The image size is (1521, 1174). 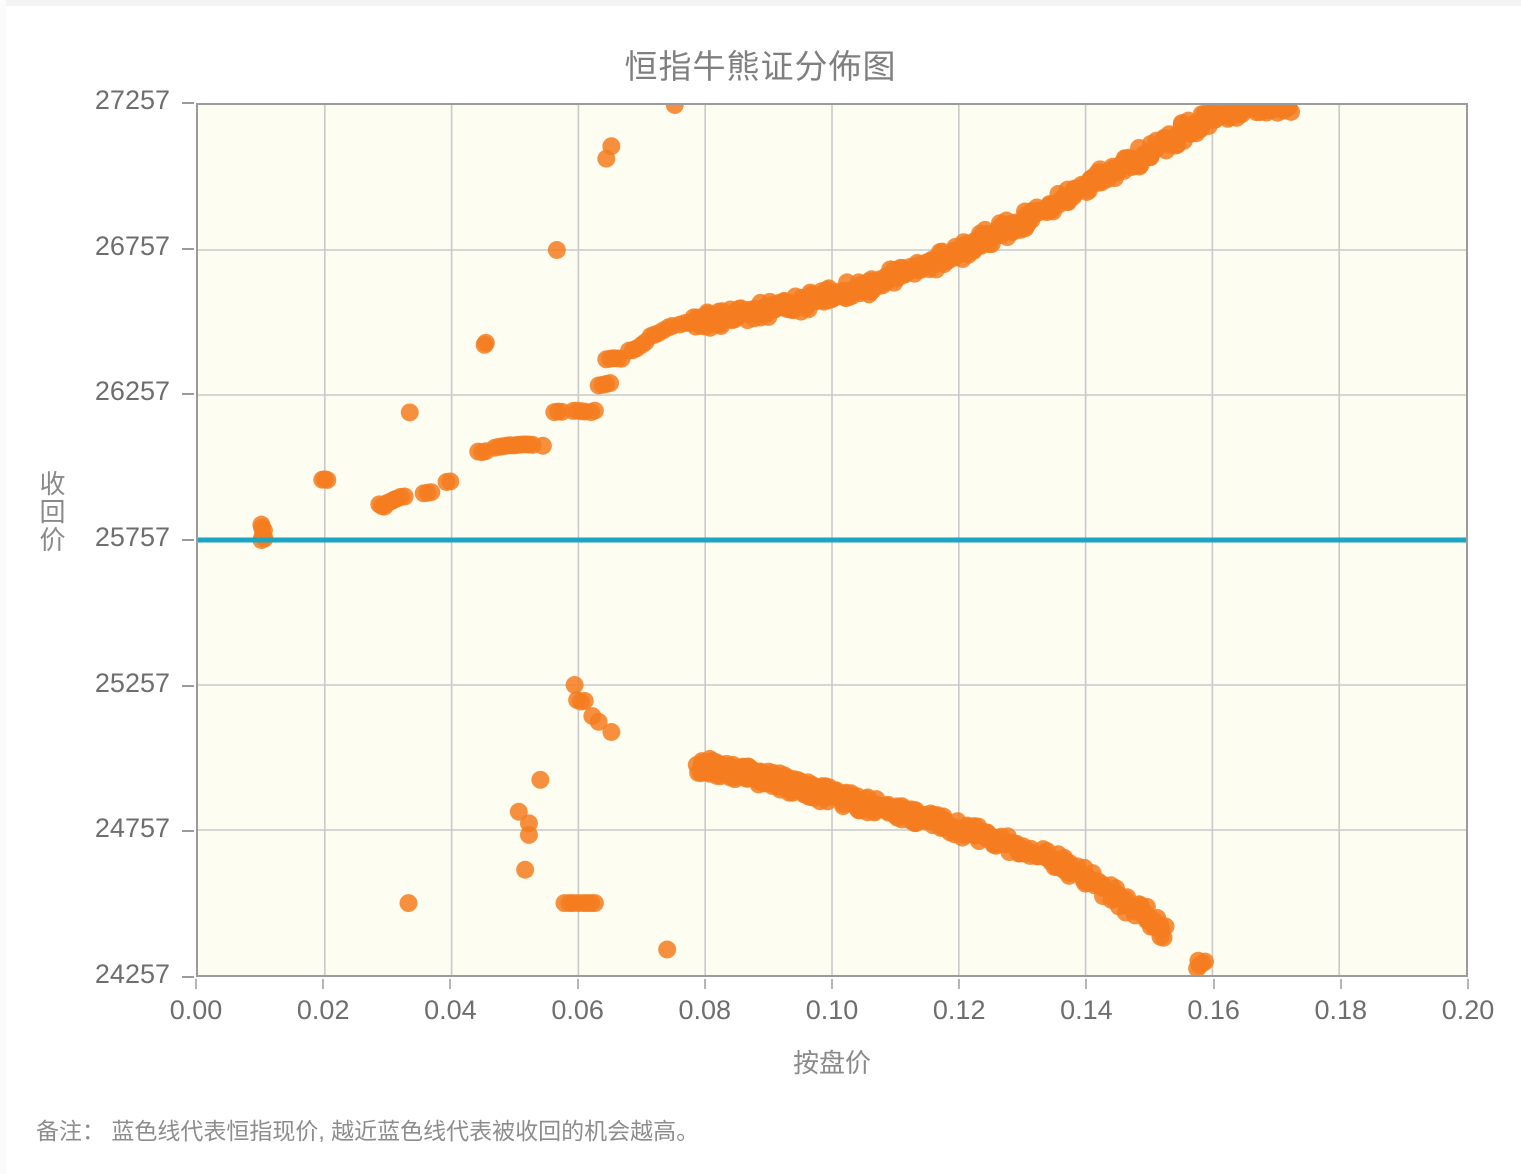 I want to click on chart-footnote: 备注： 蓝色线代表恒指现价, 越近蓝色线代表被收回的机会越高。, so click(x=368, y=1131).